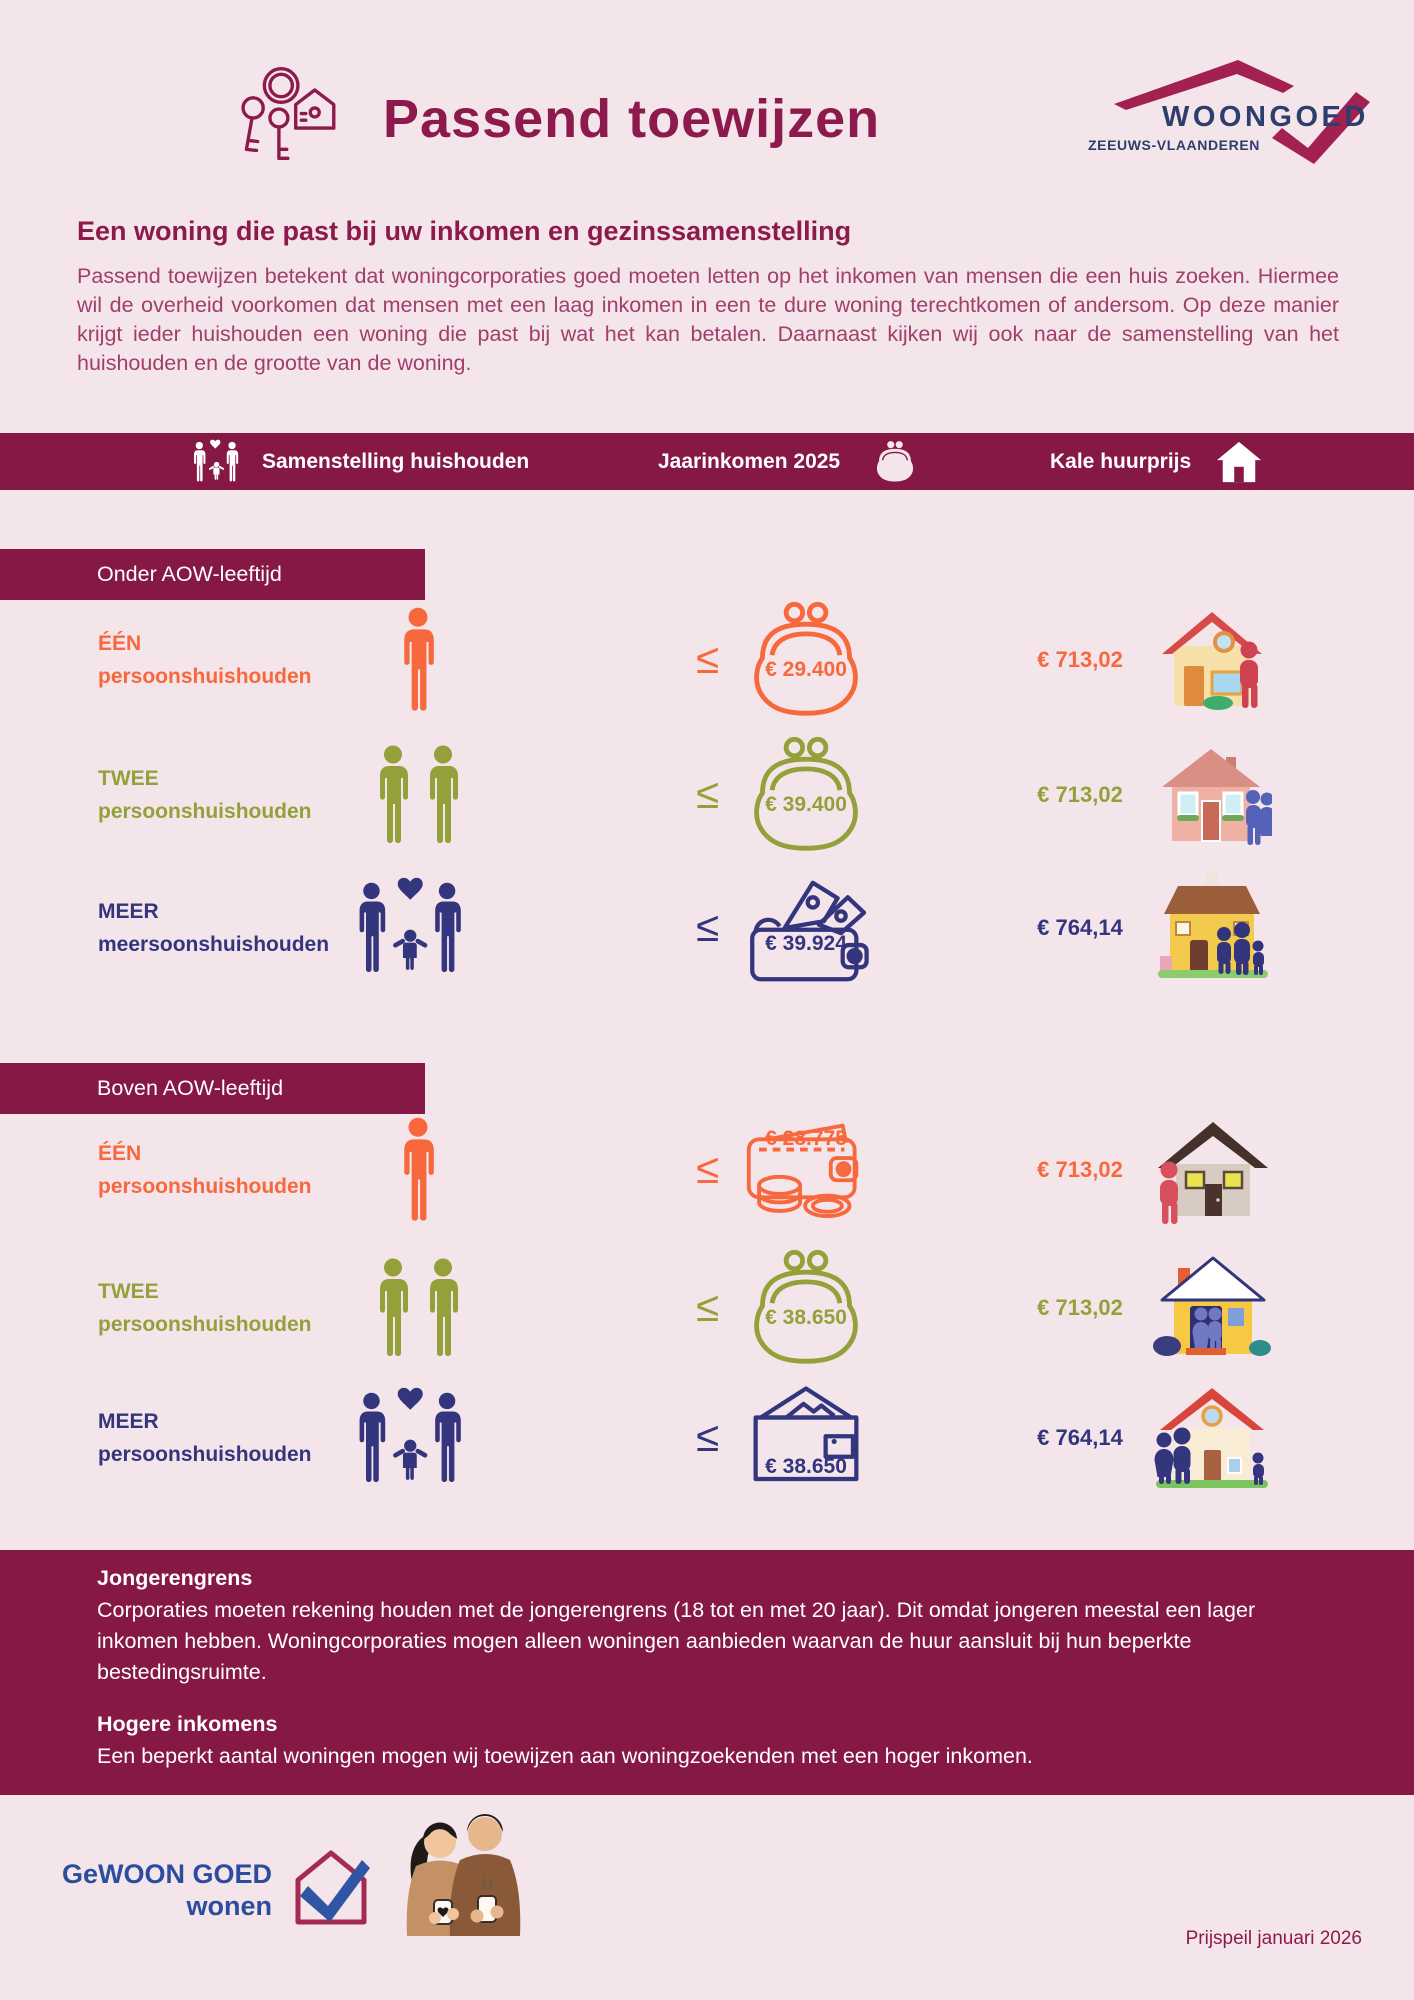  I want to click on column-label-income: Jaarinkomen 2025, so click(749, 461).